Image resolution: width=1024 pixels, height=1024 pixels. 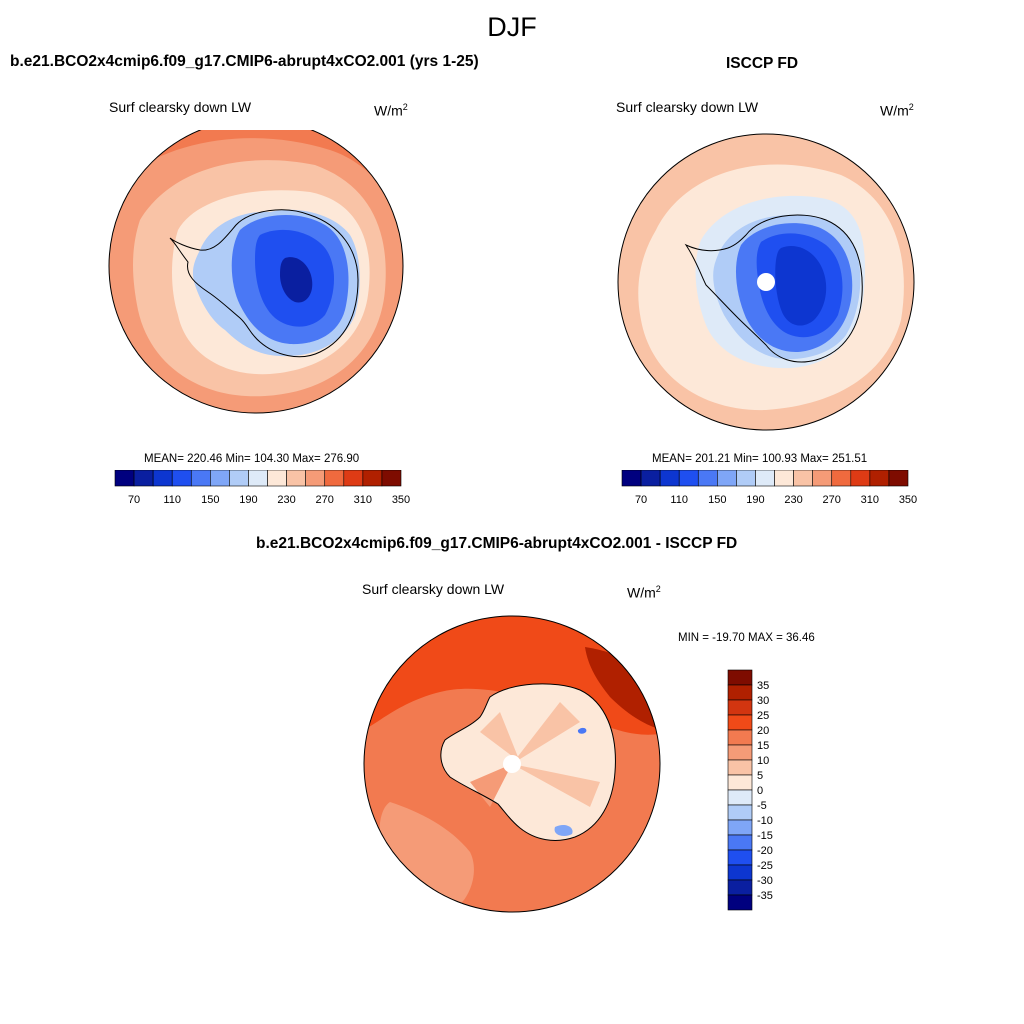 What do you see at coordinates (248, 500) in the screenshot?
I see `model-colorbar-tick-label: 190` at bounding box center [248, 500].